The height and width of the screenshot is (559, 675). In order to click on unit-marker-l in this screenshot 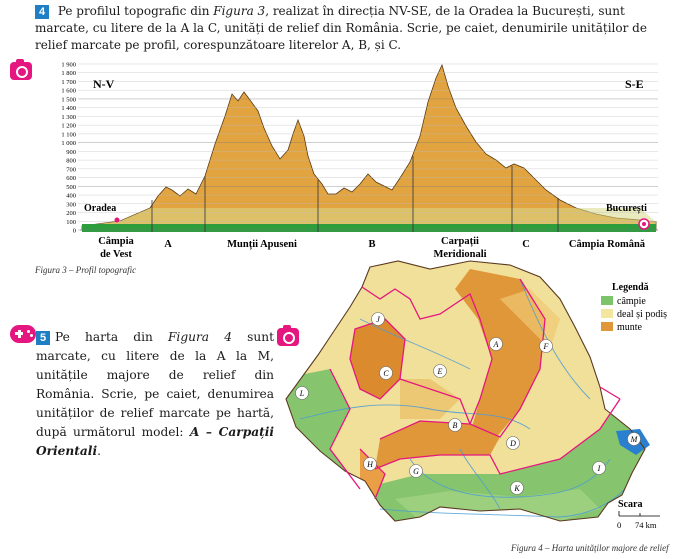, I will do `click(302, 393)`.